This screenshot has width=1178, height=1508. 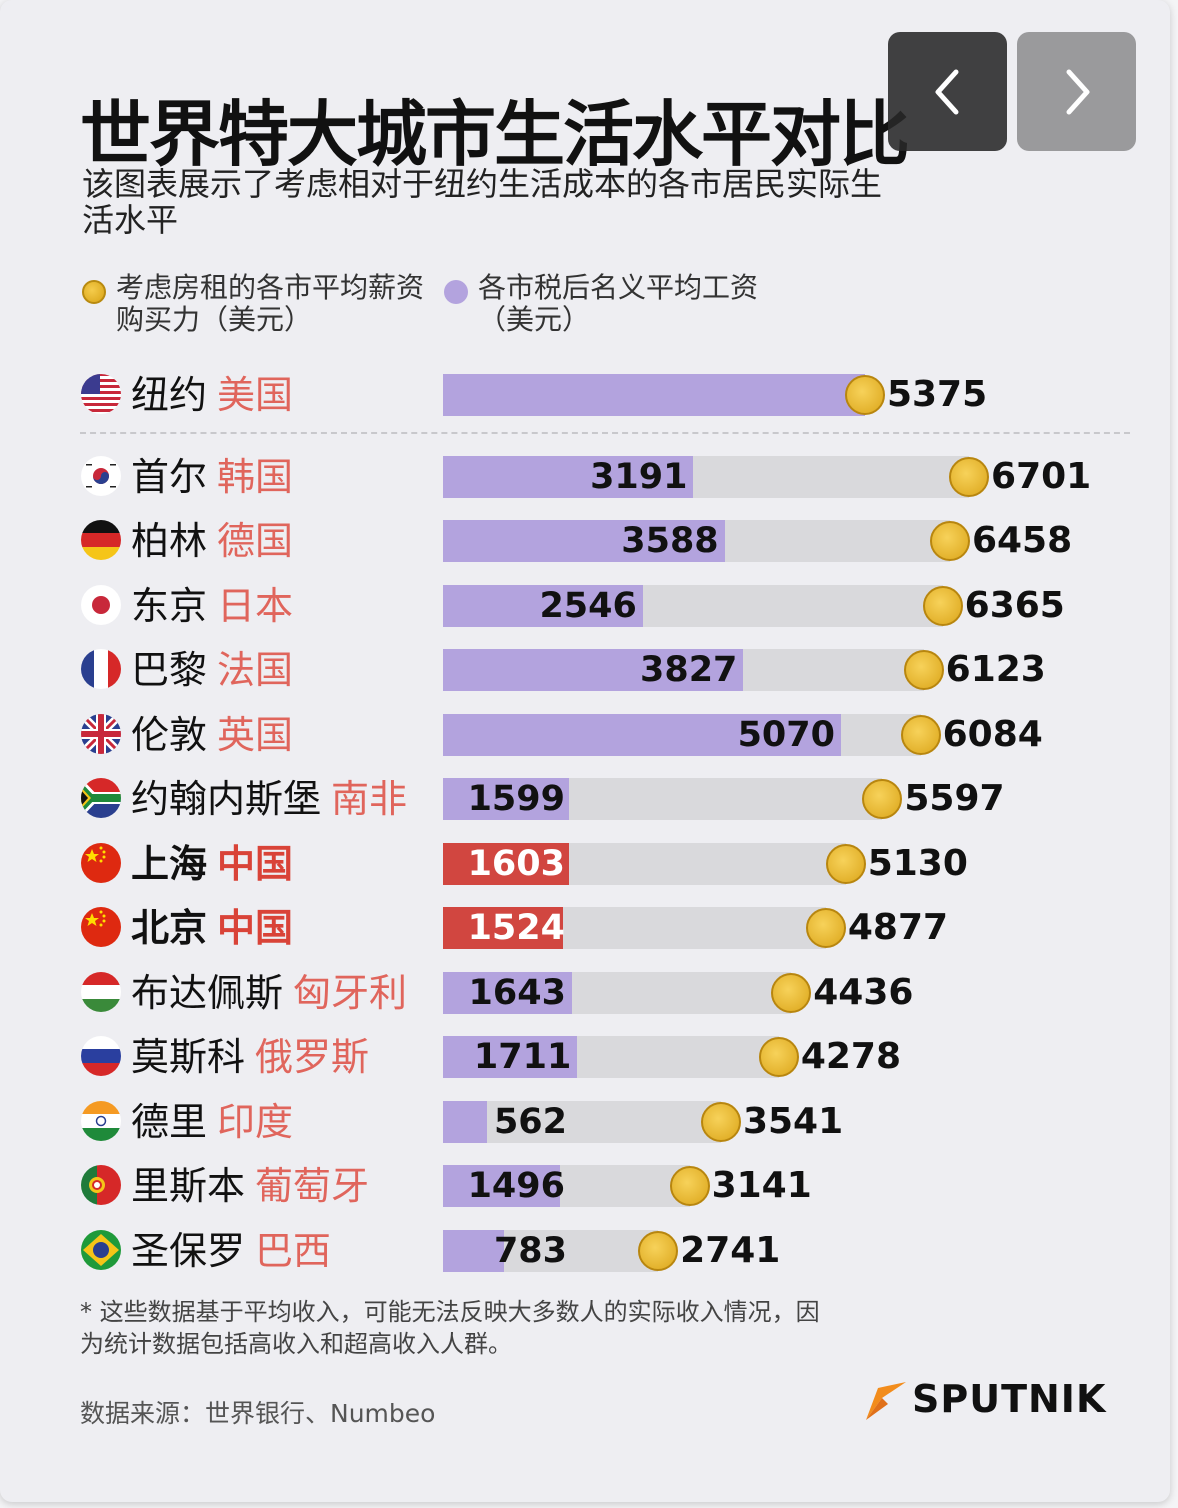 I want to click on chevron-right-icon, so click(x=1077, y=91).